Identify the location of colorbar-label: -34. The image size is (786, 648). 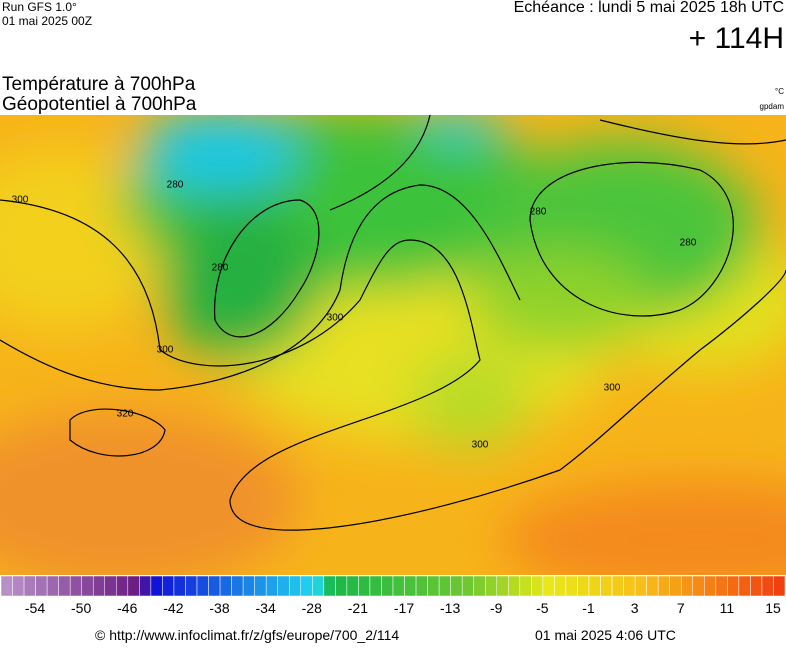
(266, 608).